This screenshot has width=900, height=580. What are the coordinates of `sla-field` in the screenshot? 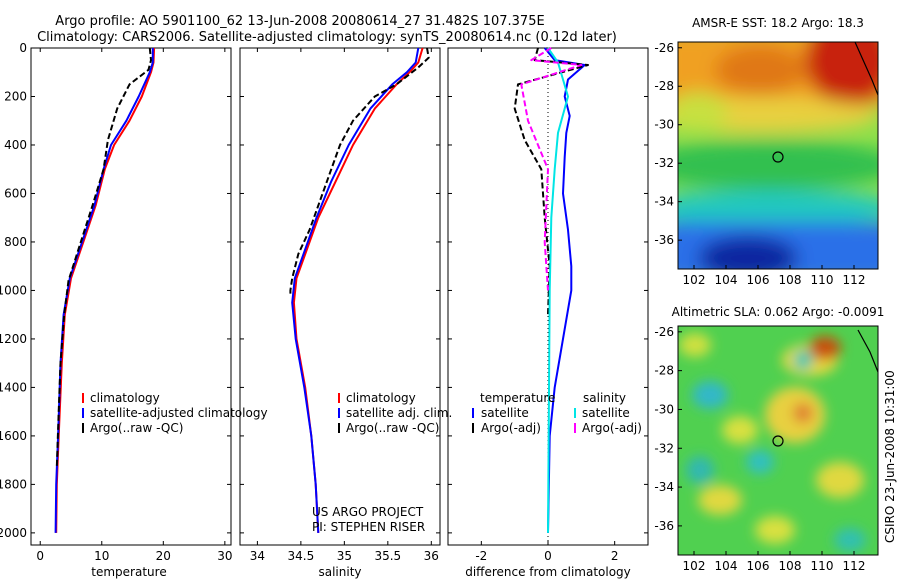 It's located at (772, 442).